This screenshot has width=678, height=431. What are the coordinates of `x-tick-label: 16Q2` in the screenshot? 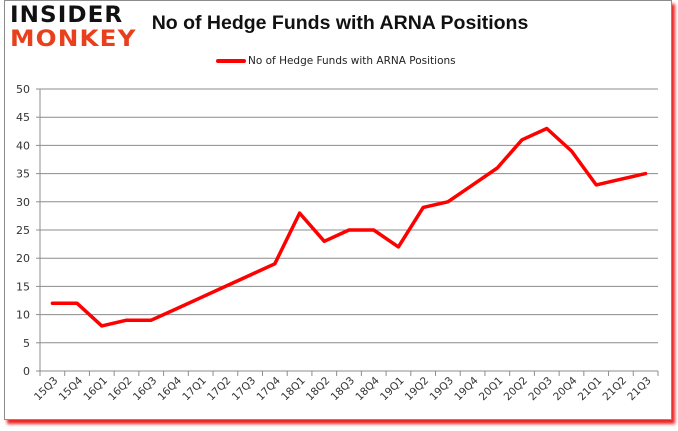 It's located at (120, 389).